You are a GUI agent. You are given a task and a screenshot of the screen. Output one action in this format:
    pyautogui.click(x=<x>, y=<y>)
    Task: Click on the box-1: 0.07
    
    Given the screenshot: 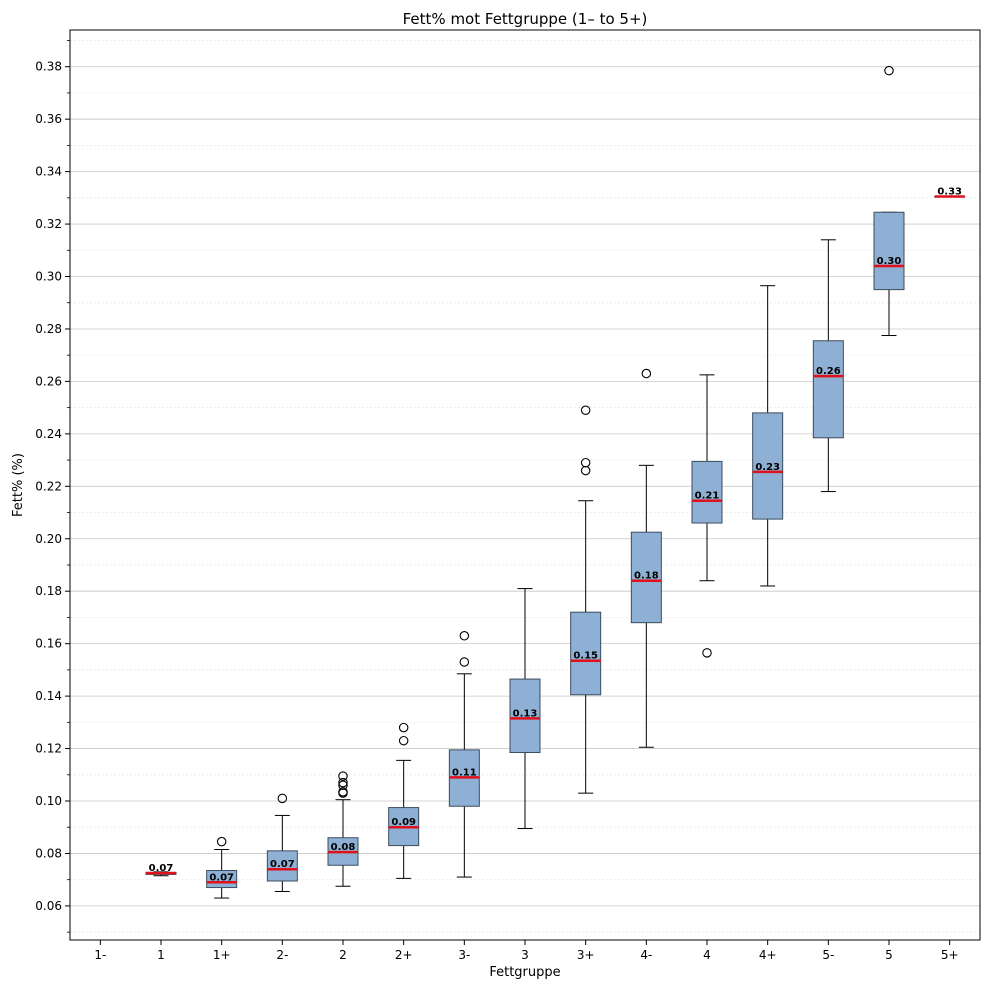 What is the action you would take?
    pyautogui.click(x=161, y=870)
    